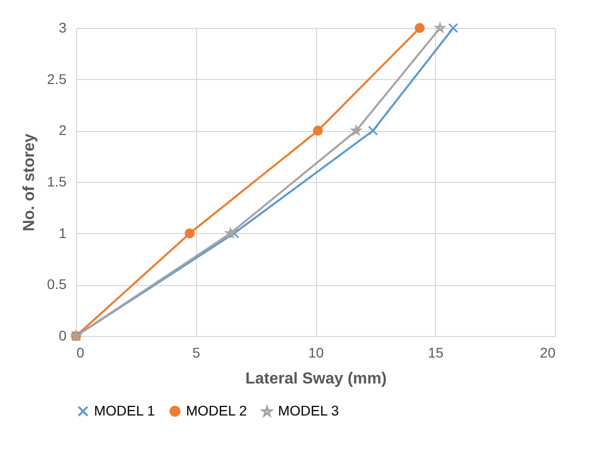 This screenshot has height=454, width=598. I want to click on x-axis-title: Lateral Sway (mm), so click(316, 379).